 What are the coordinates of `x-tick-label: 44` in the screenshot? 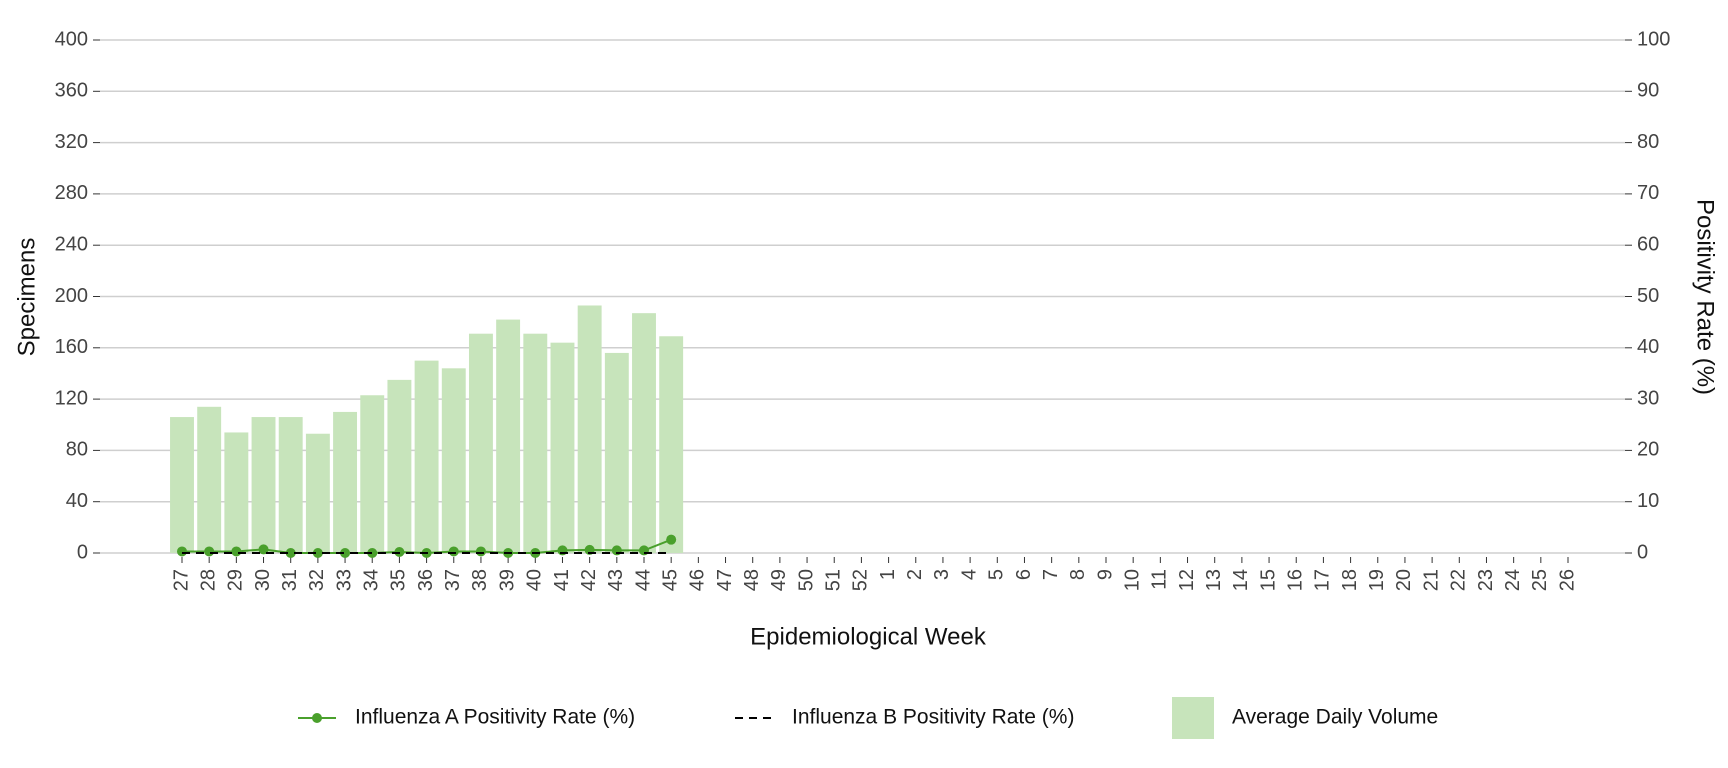 It's located at (643, 580).